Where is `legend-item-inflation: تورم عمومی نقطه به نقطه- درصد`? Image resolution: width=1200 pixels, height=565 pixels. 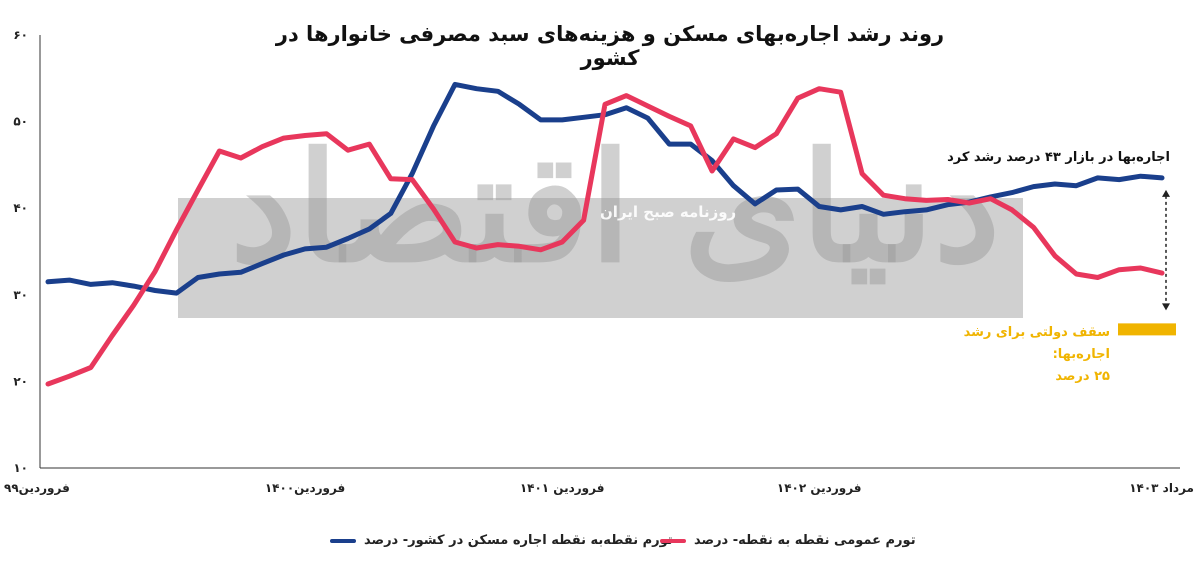 legend-item-inflation: تورم عمومی نقطه به نقطه- درصد is located at coordinates (788, 540).